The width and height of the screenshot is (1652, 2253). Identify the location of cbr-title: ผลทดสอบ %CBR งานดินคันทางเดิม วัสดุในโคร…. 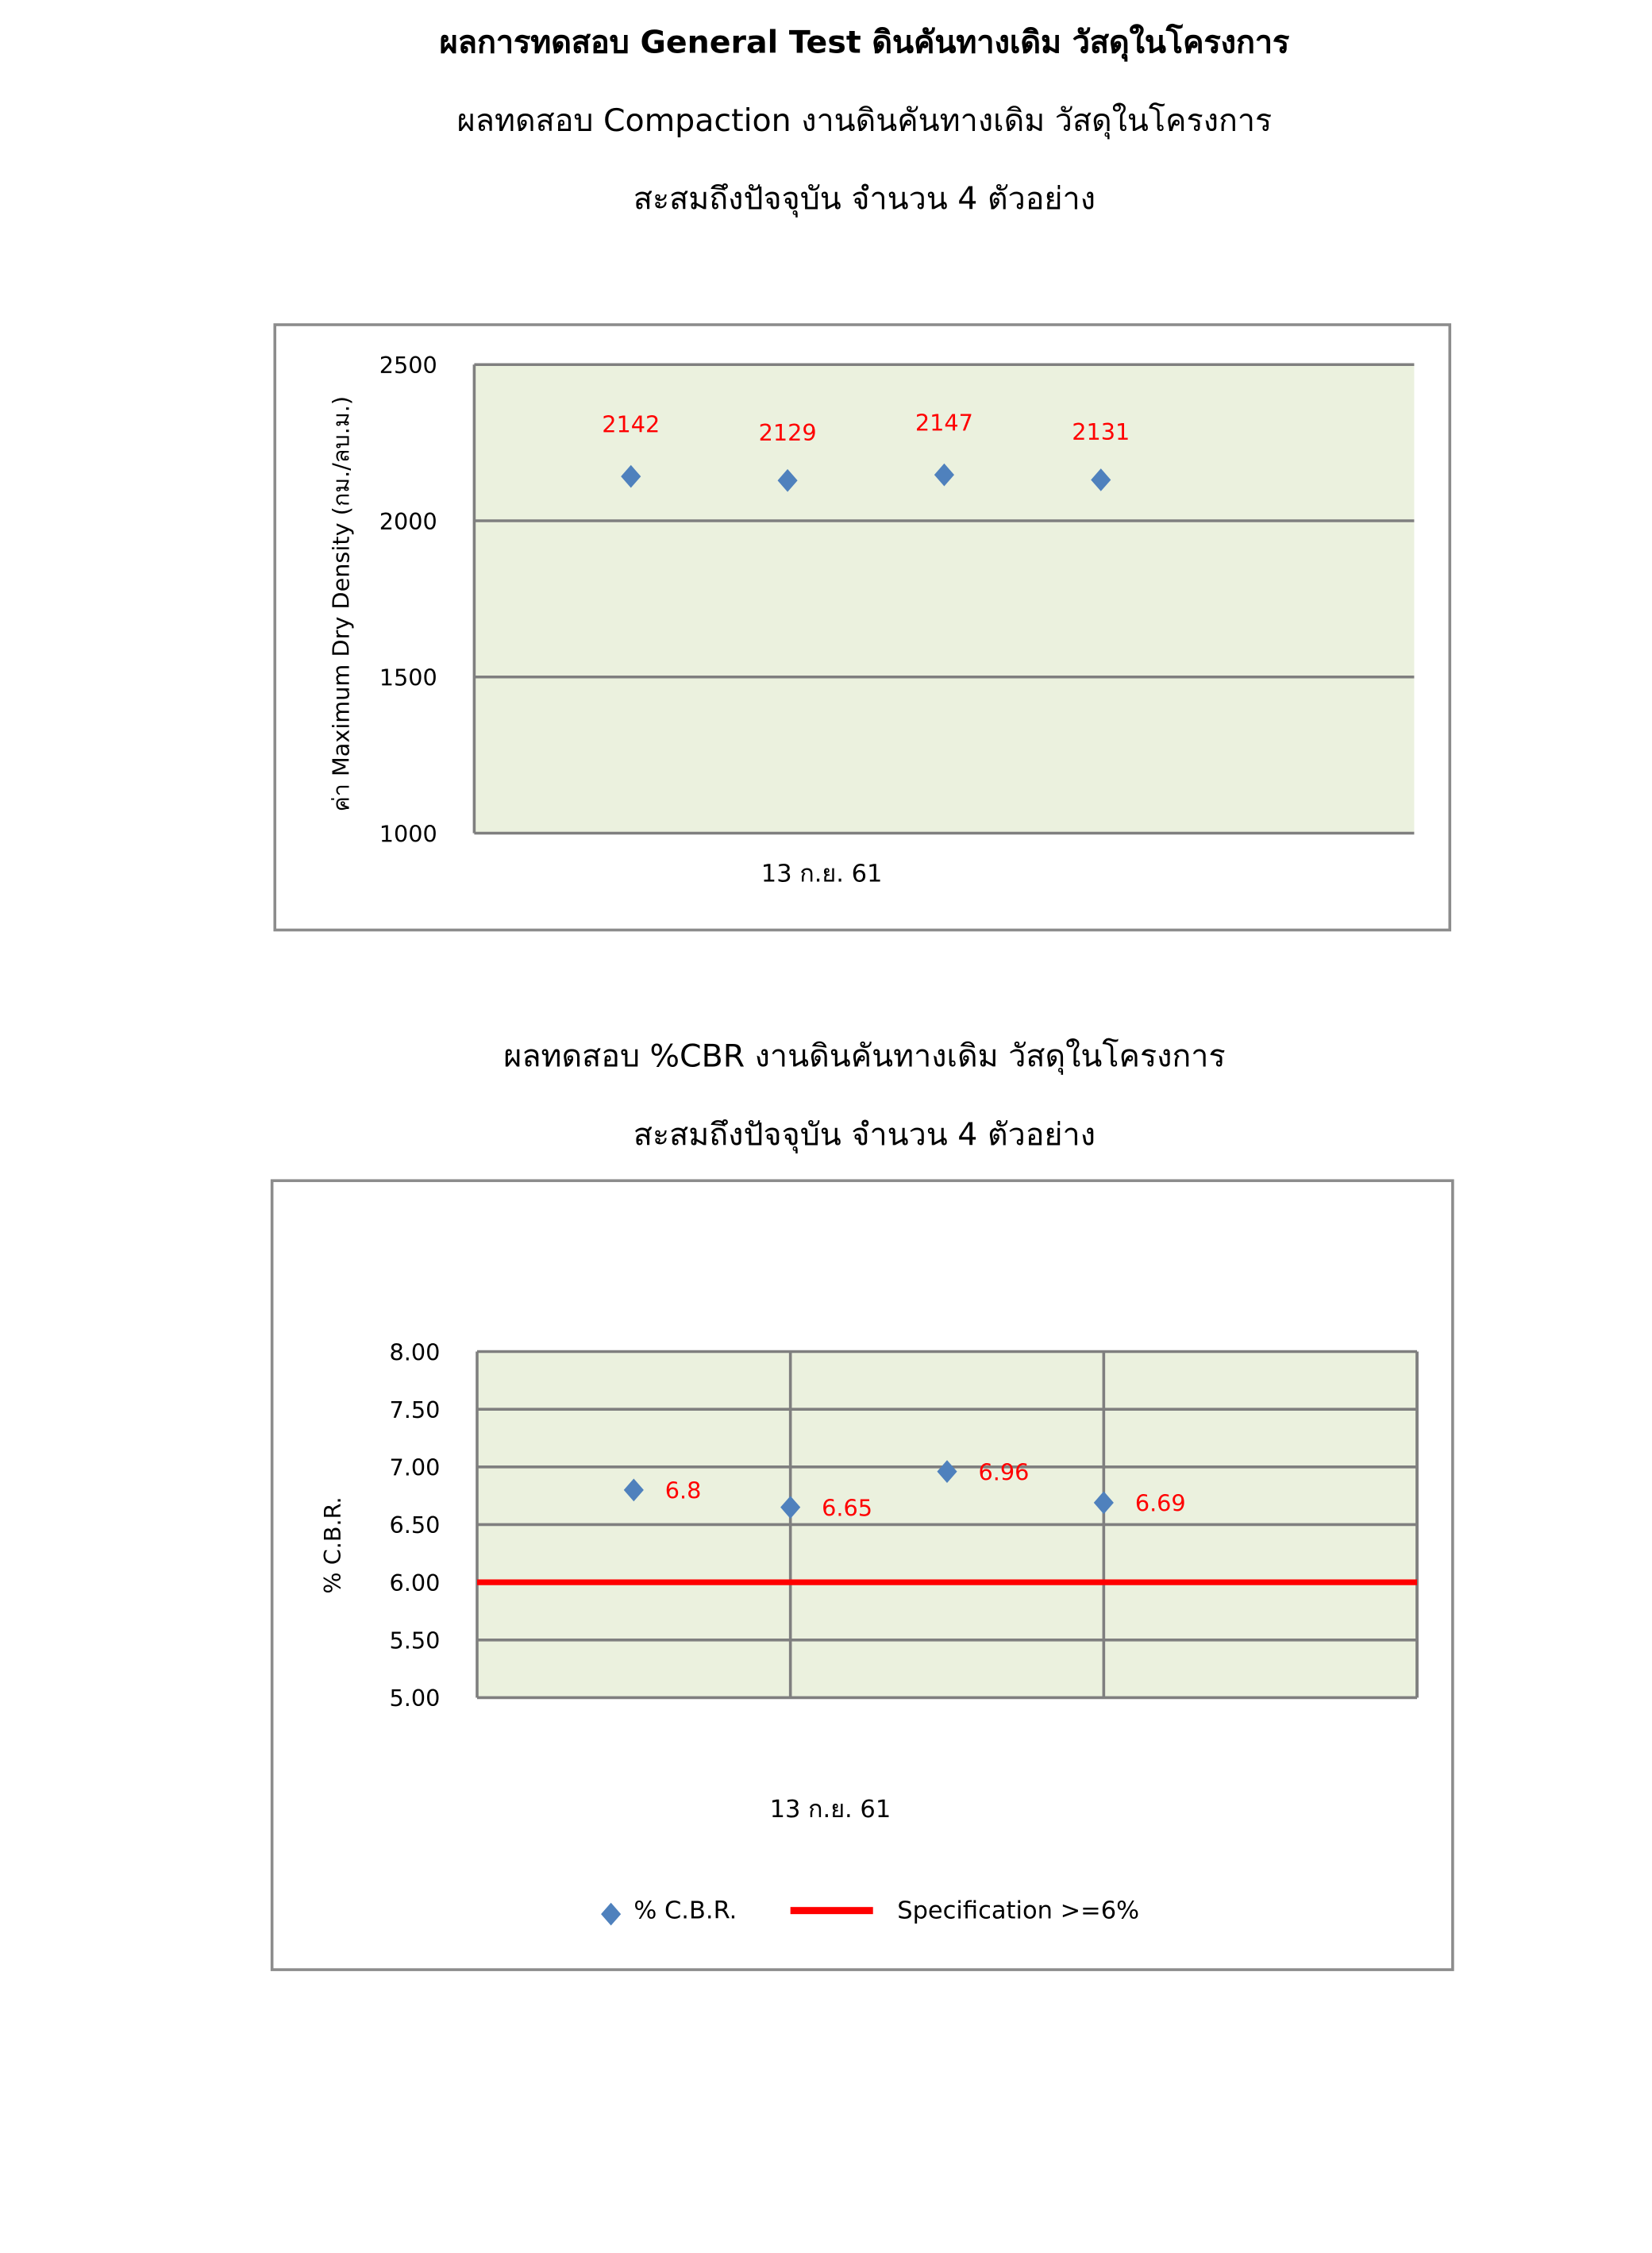
(865, 1057).